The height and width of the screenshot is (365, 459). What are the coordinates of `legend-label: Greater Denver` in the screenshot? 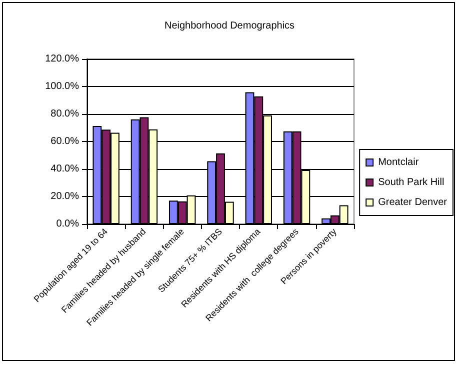 It's located at (413, 202).